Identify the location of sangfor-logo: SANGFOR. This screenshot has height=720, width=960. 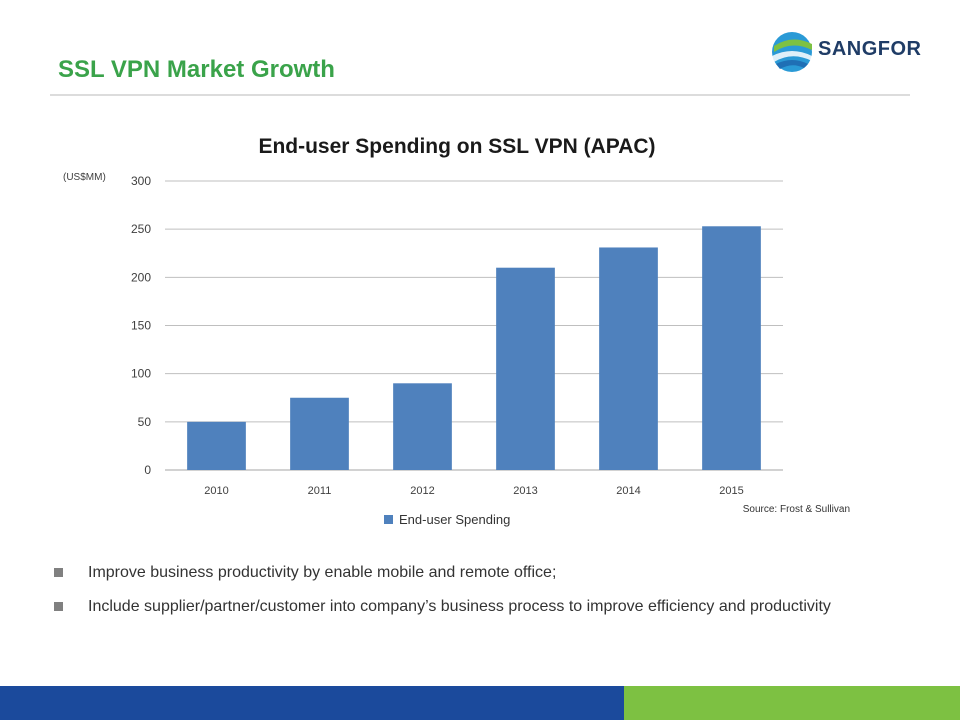
(848, 54).